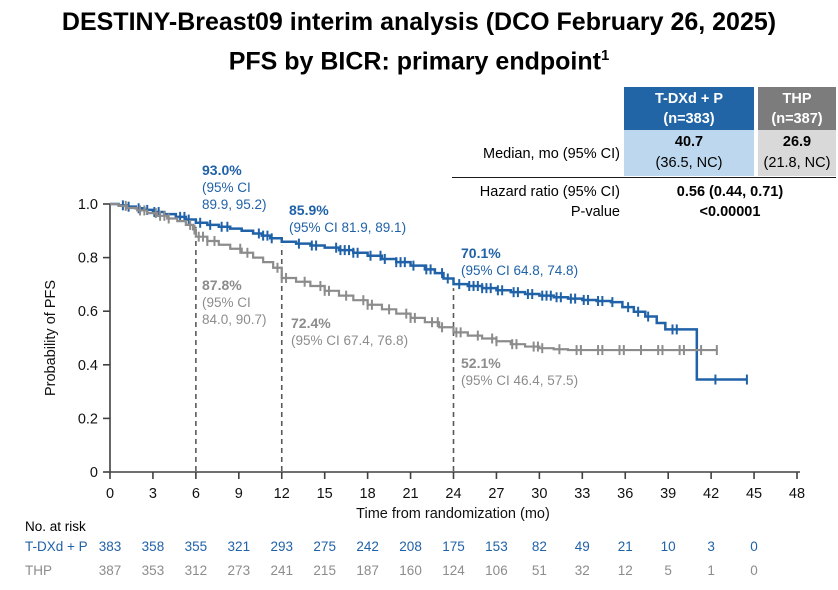  Describe the element at coordinates (453, 514) in the screenshot. I see `x-axis-title: Time from randomization (mo)` at that location.